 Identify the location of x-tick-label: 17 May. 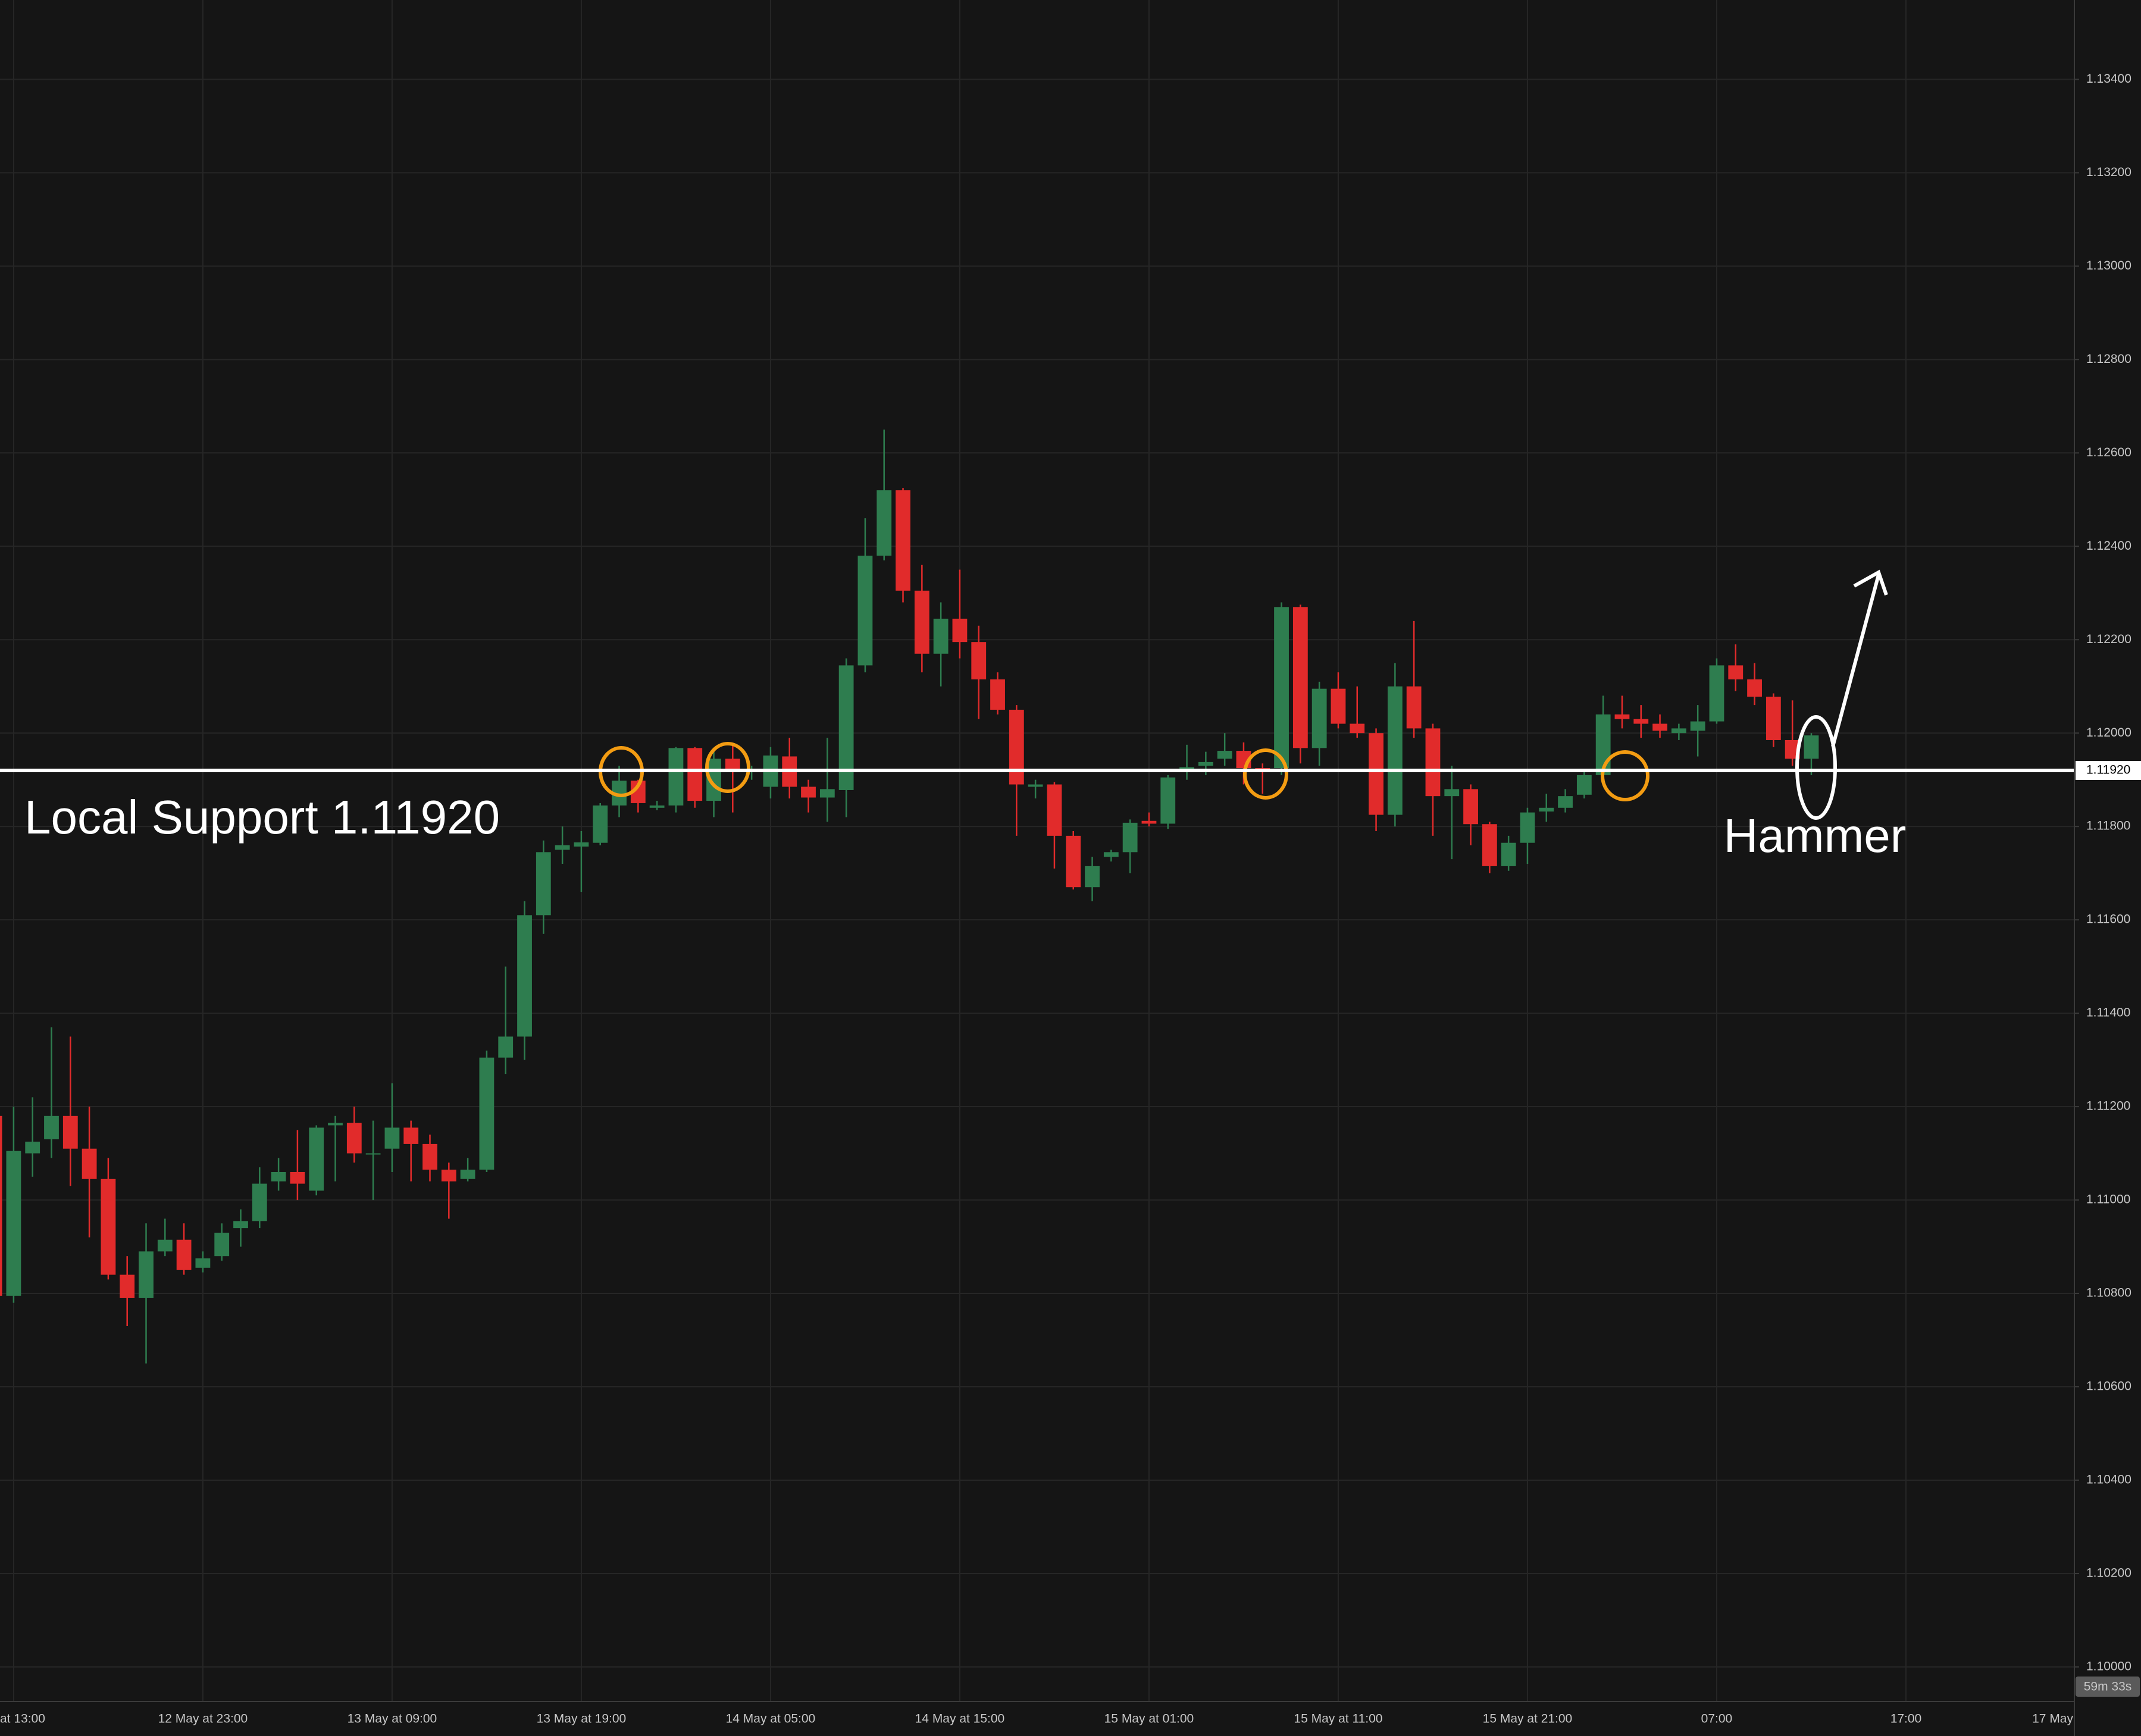
(2052, 1719).